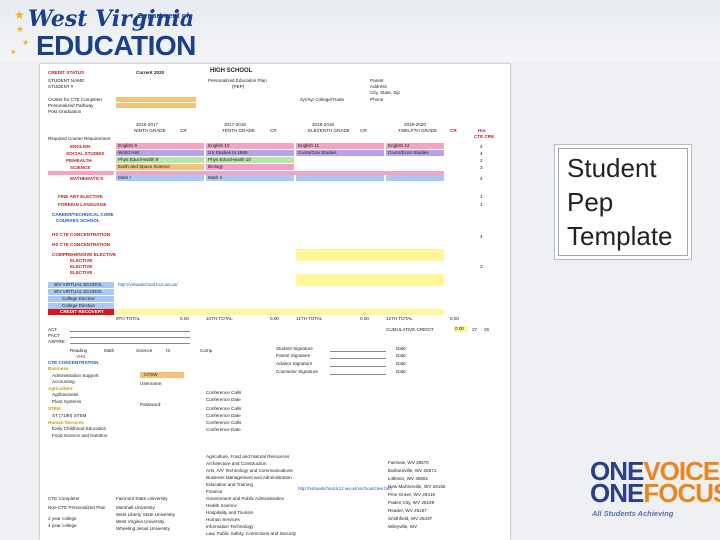 The height and width of the screenshot is (540, 720). What do you see at coordinates (340, 146) in the screenshot?
I see `english-11-cell: English 11` at bounding box center [340, 146].